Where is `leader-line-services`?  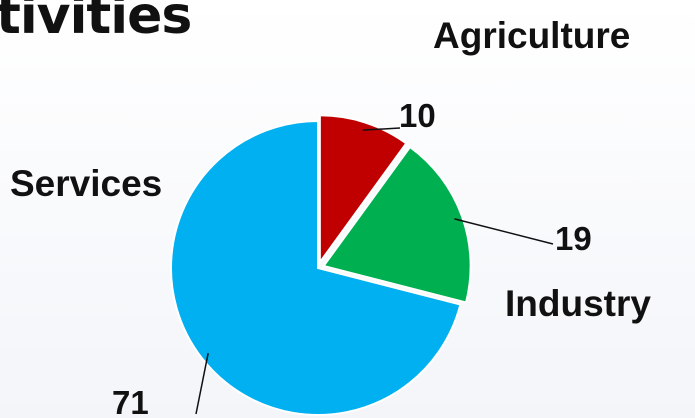 leader-line-services is located at coordinates (202, 384).